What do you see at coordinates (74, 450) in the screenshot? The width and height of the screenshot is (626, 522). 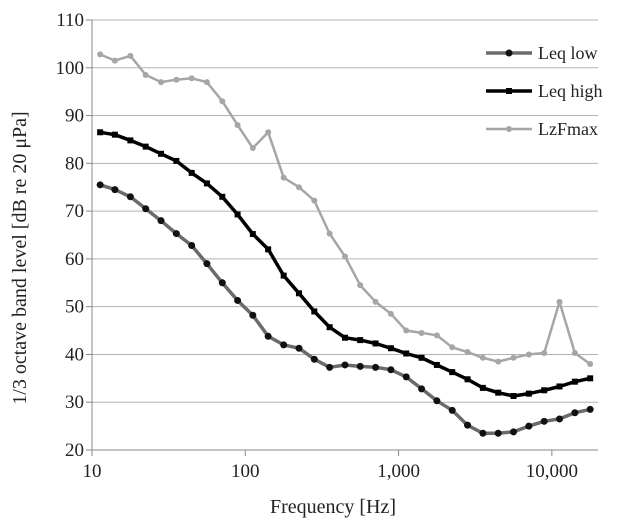 I see `y-tick-label: 20` at bounding box center [74, 450].